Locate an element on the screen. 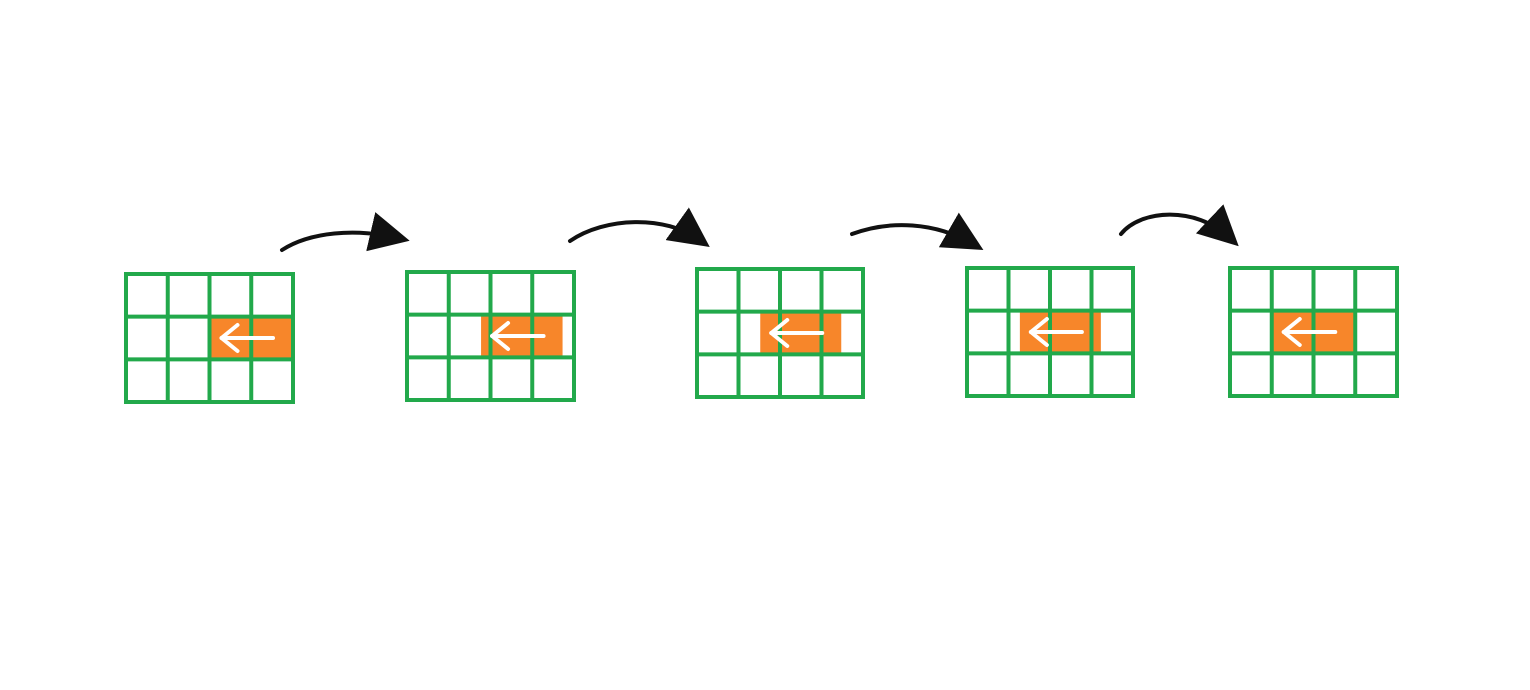 Image resolution: width=1530 pixels, height=690 pixels. transition-arrows is located at coordinates (759, 228).